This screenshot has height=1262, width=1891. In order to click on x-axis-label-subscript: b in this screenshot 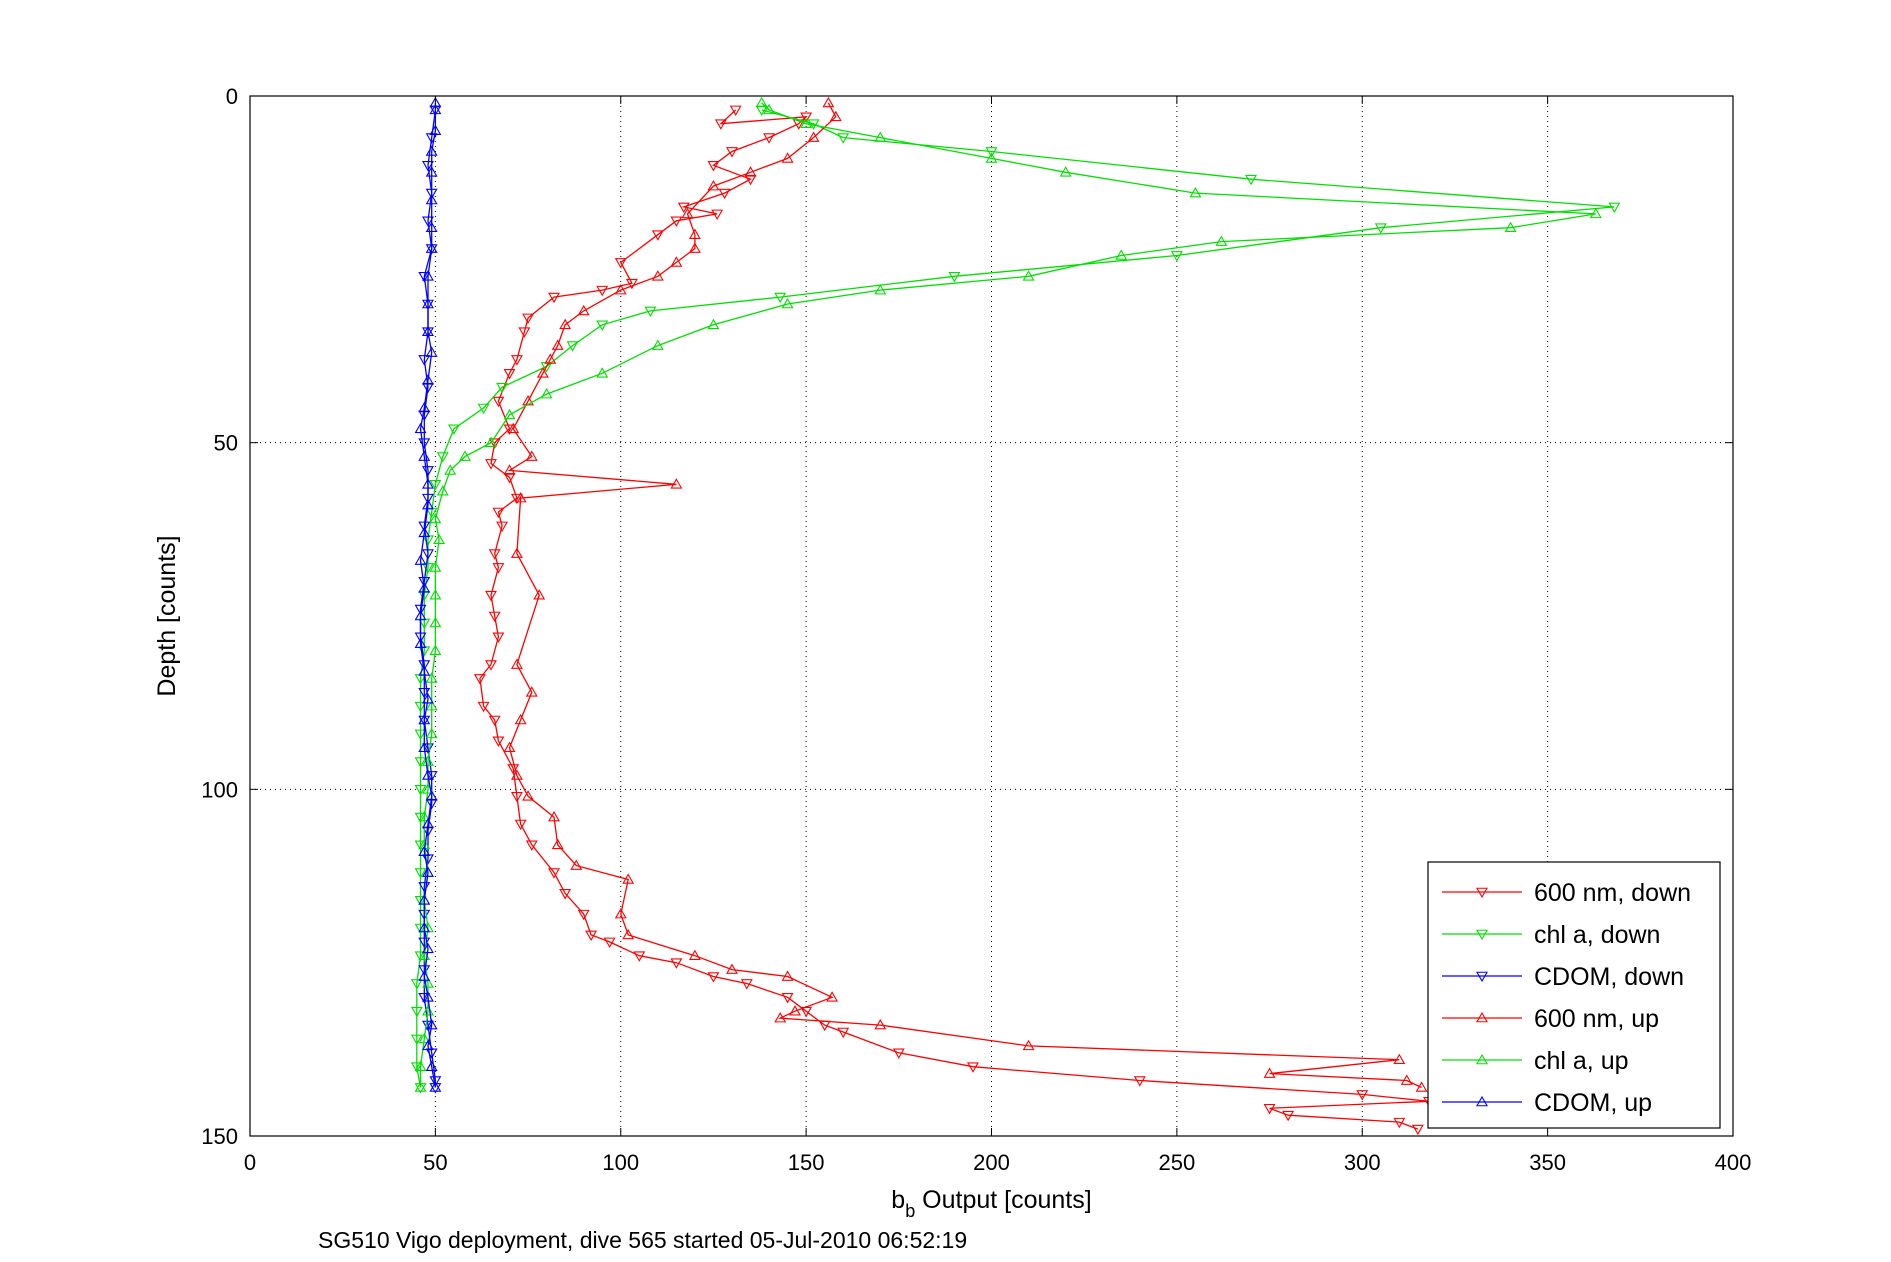, I will do `click(910, 1211)`.